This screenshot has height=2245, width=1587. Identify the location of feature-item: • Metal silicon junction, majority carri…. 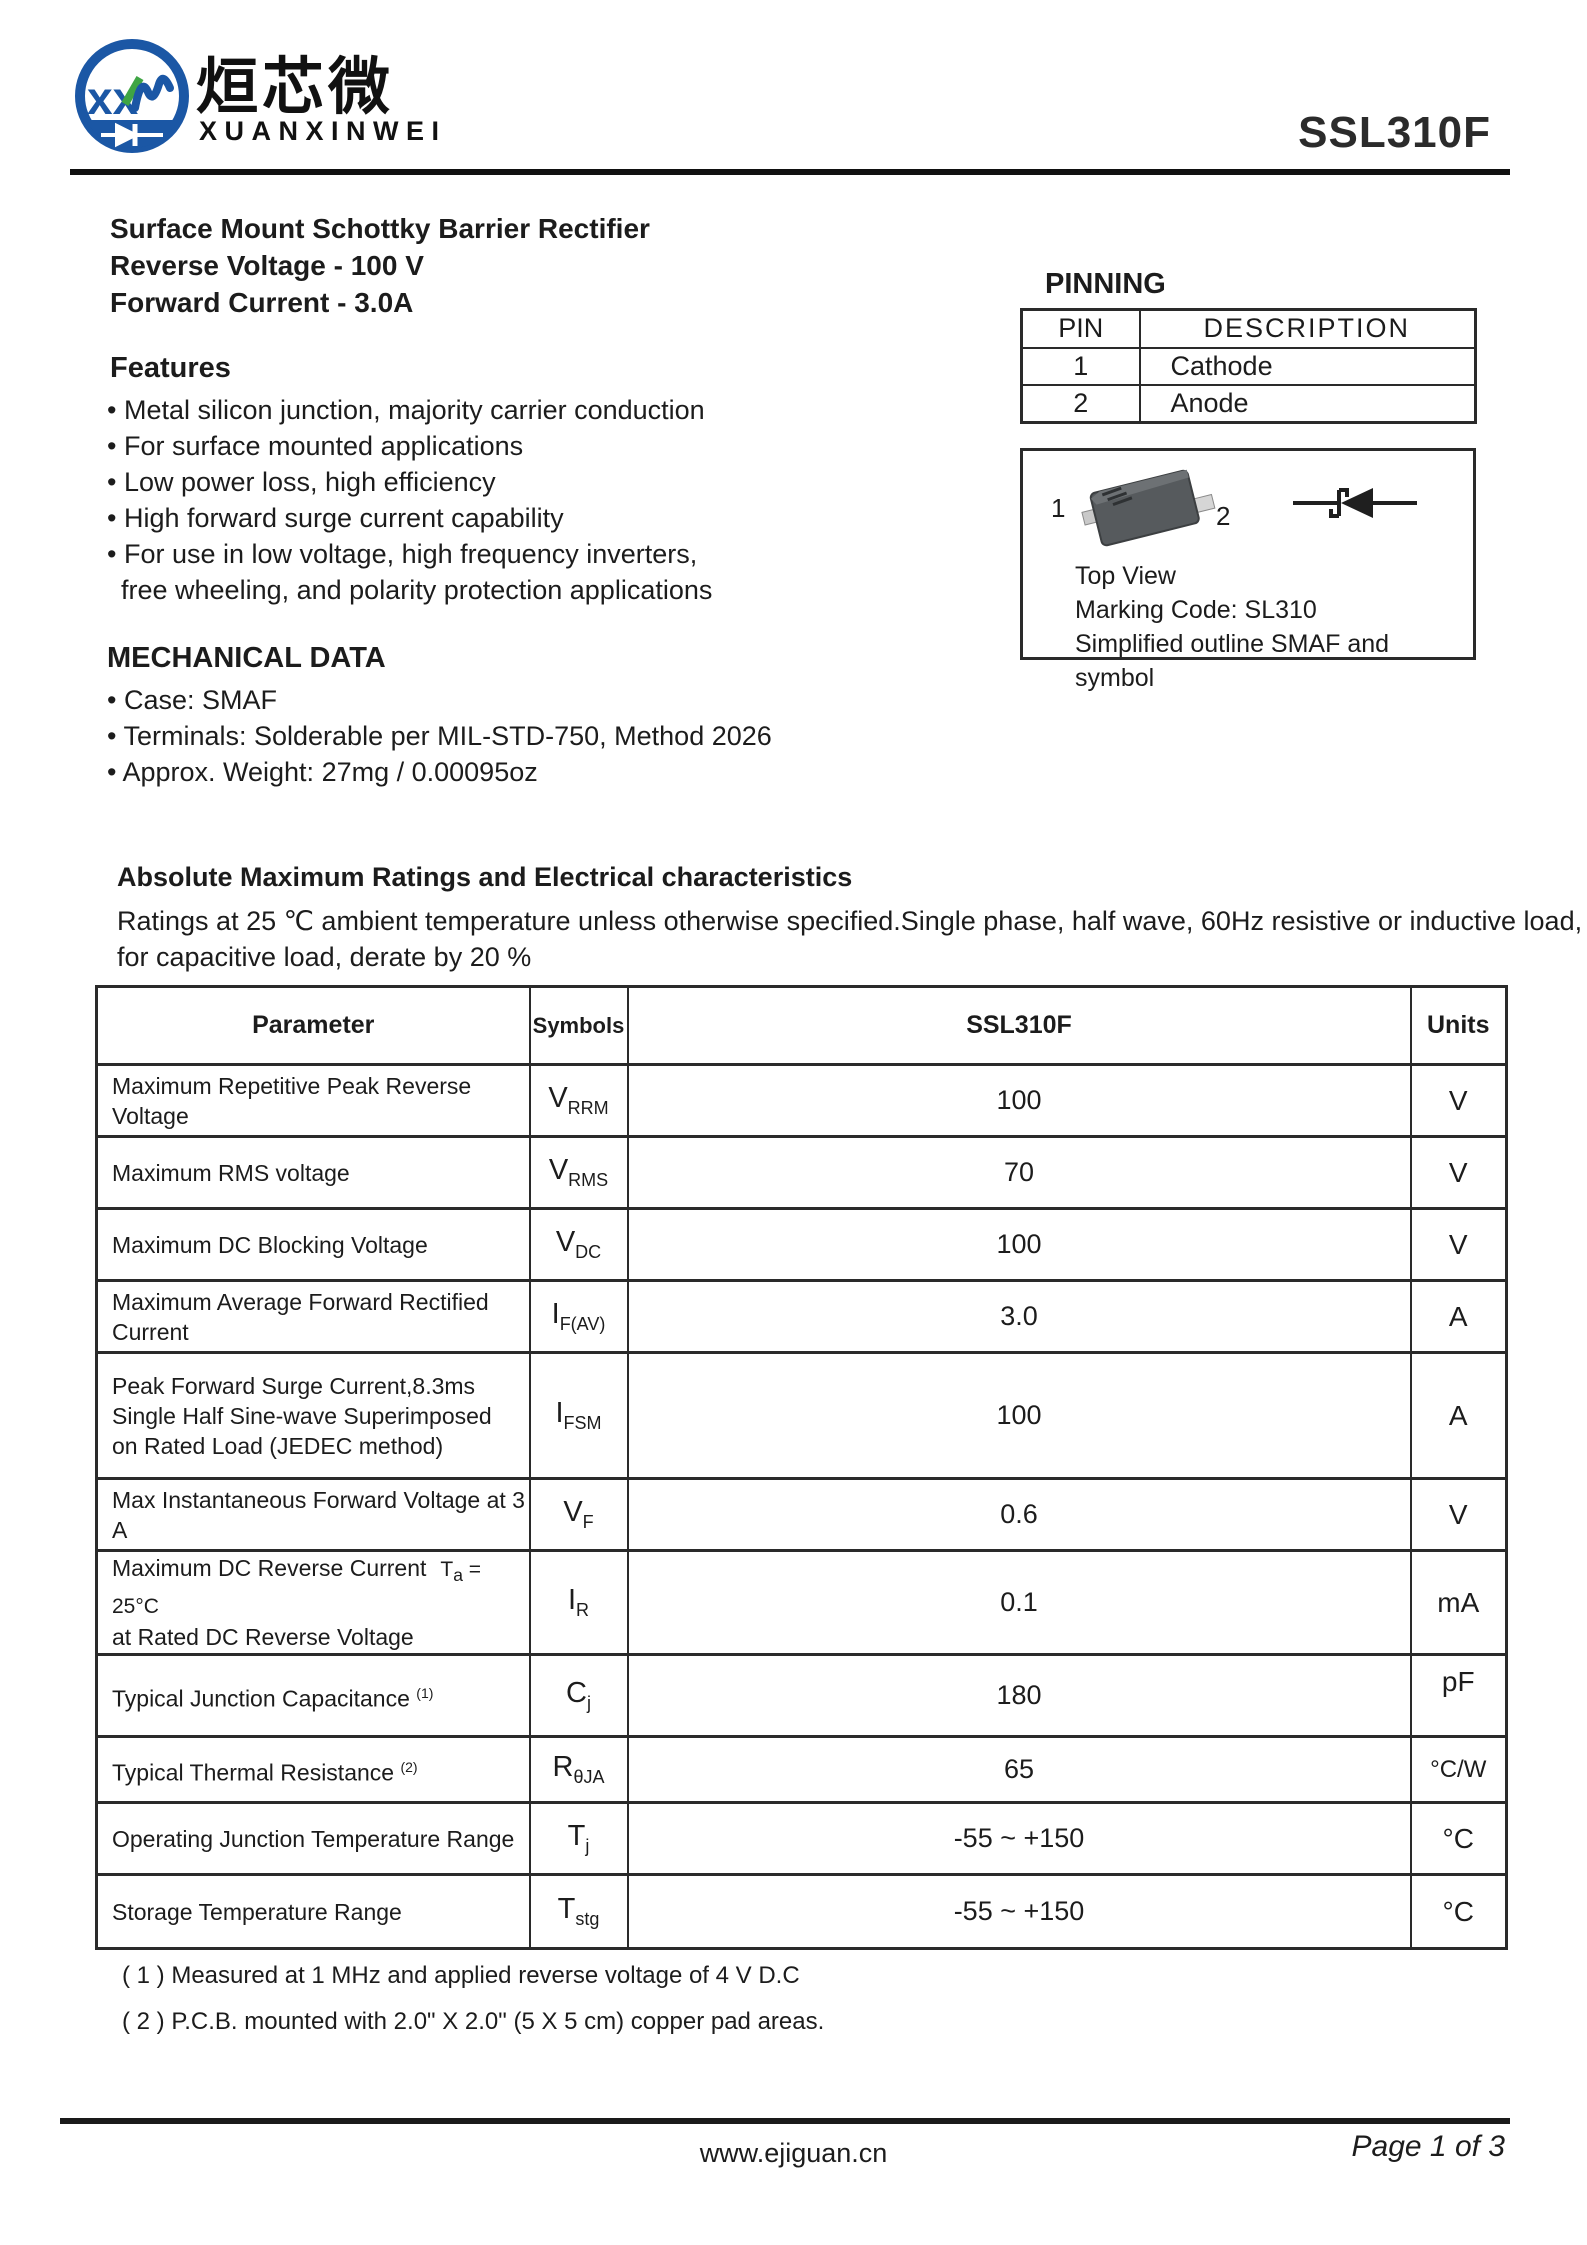
(406, 410).